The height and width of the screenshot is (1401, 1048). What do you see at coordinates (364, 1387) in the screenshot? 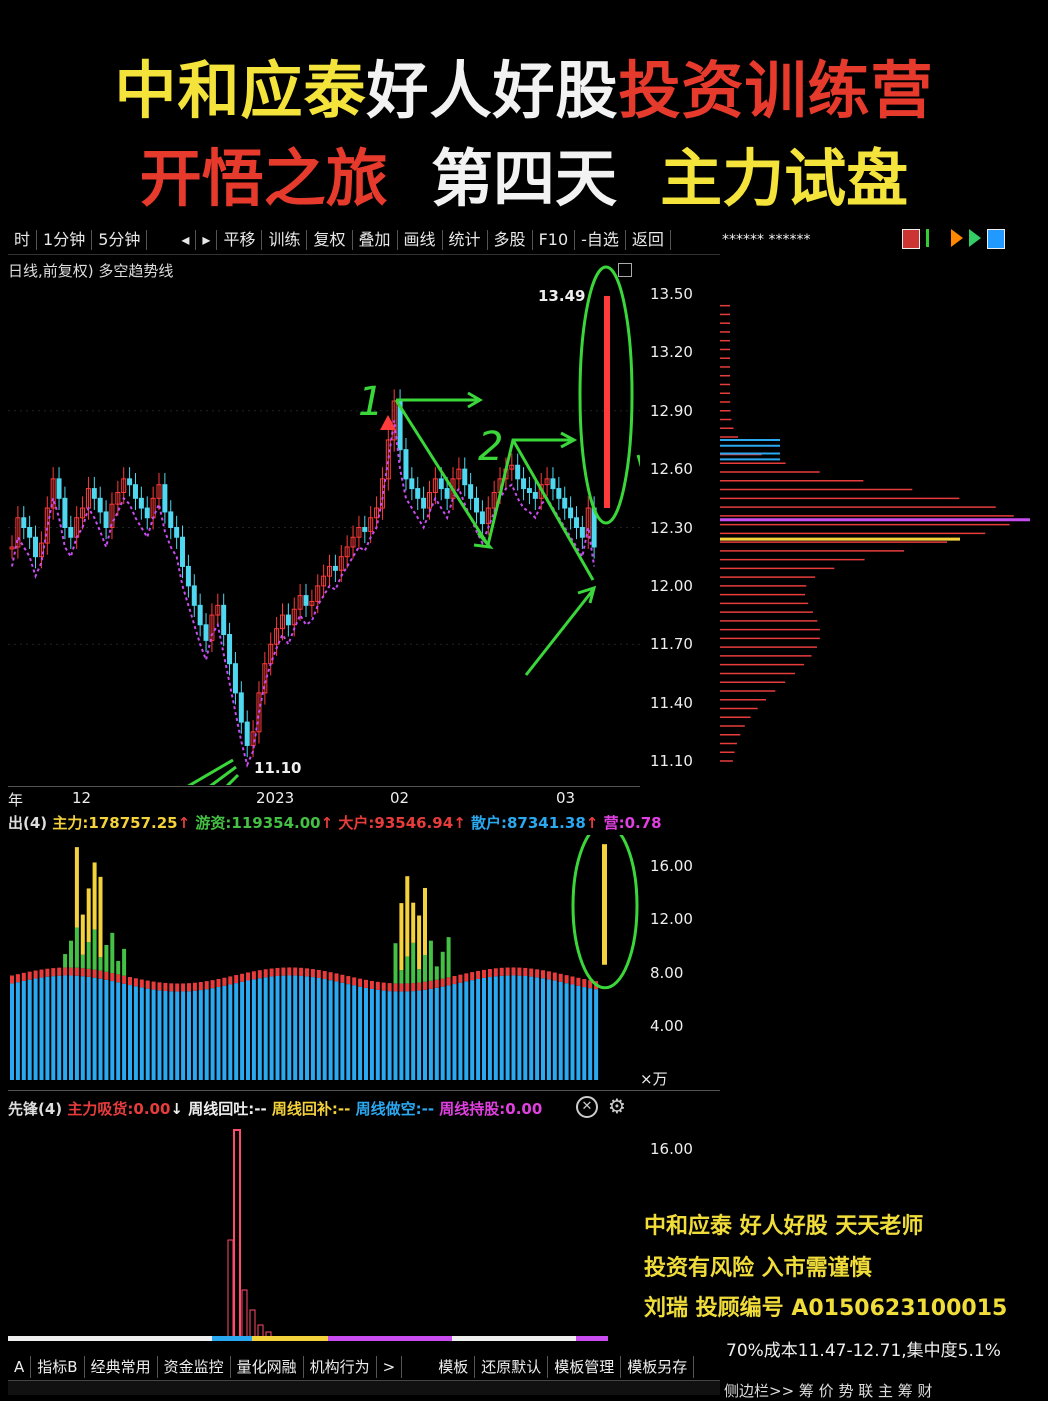
I see `info-tabs-row` at bounding box center [364, 1387].